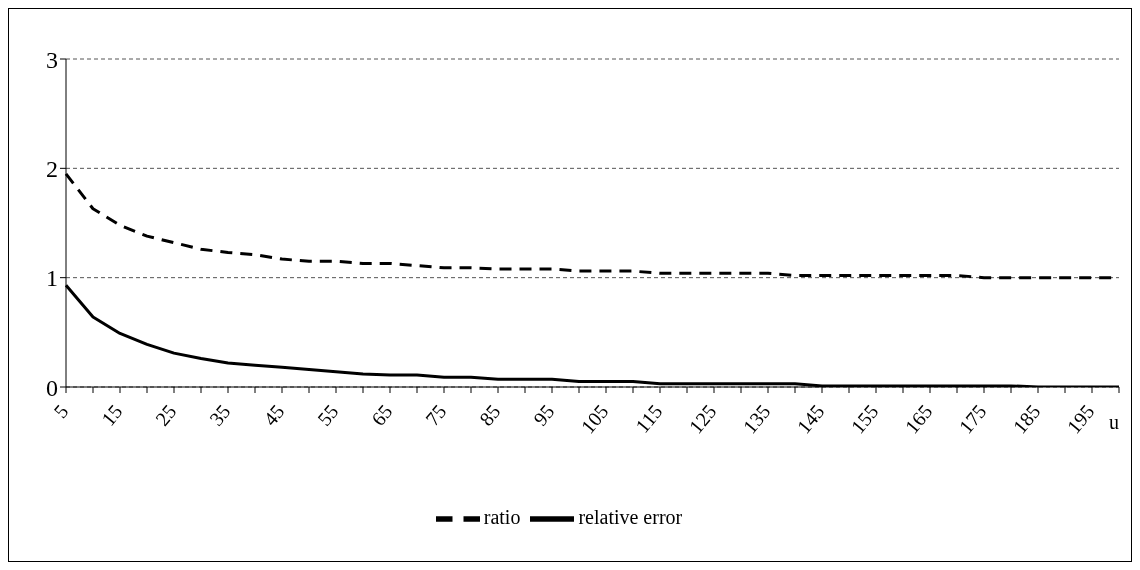 This screenshot has height=570, width=1140. What do you see at coordinates (1026, 419) in the screenshot?
I see `x-tick-label: 185` at bounding box center [1026, 419].